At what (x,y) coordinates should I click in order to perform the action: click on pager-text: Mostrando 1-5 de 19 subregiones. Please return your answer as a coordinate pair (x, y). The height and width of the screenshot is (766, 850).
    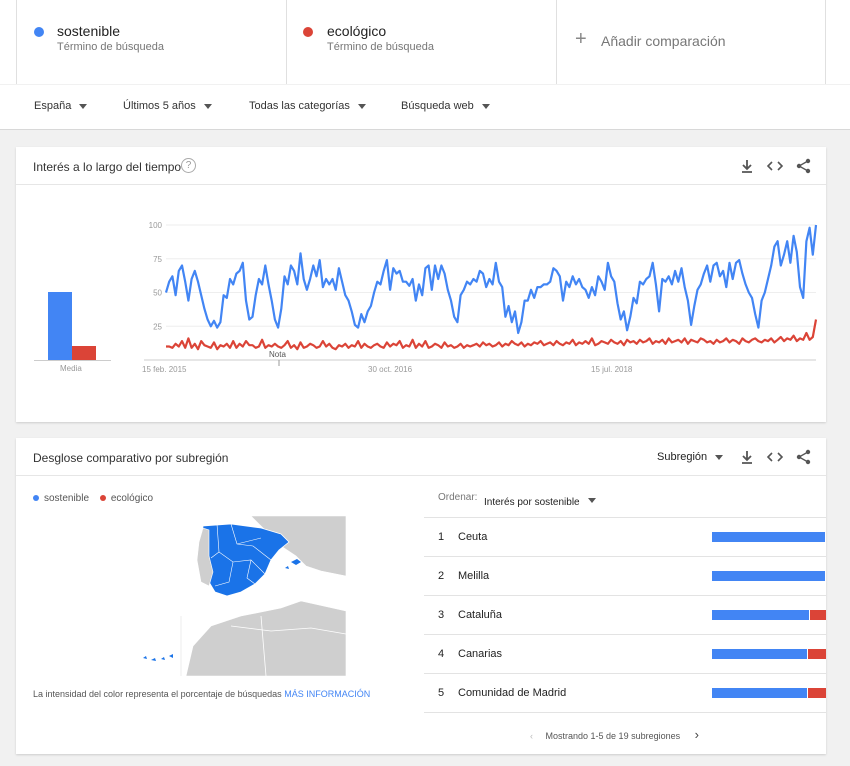
    Looking at the image, I should click on (613, 736).